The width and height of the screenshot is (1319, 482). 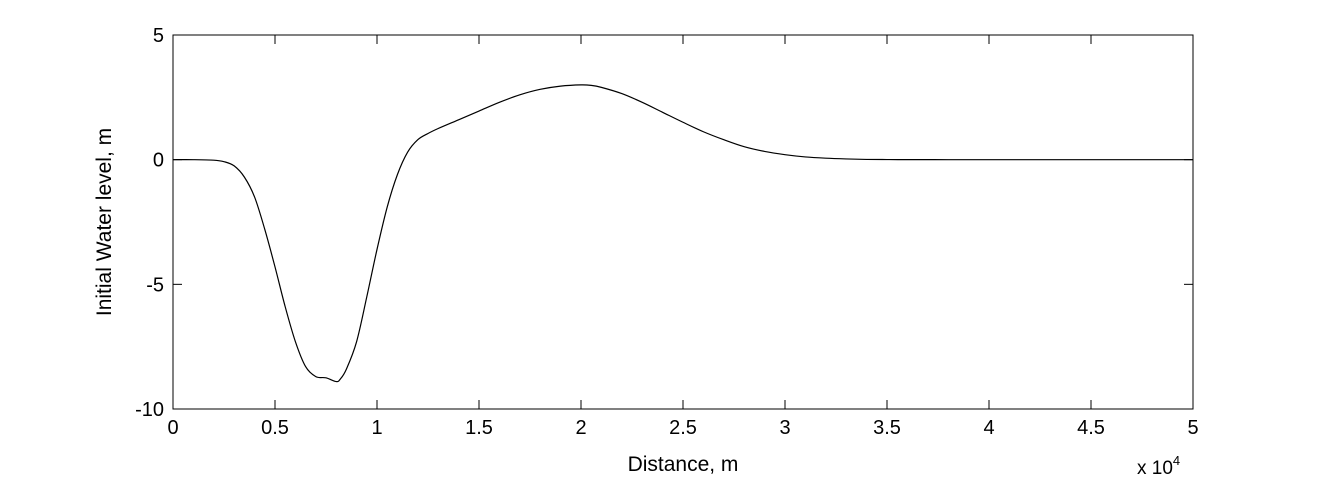 I want to click on x-tick-label: 2, so click(x=580, y=428).